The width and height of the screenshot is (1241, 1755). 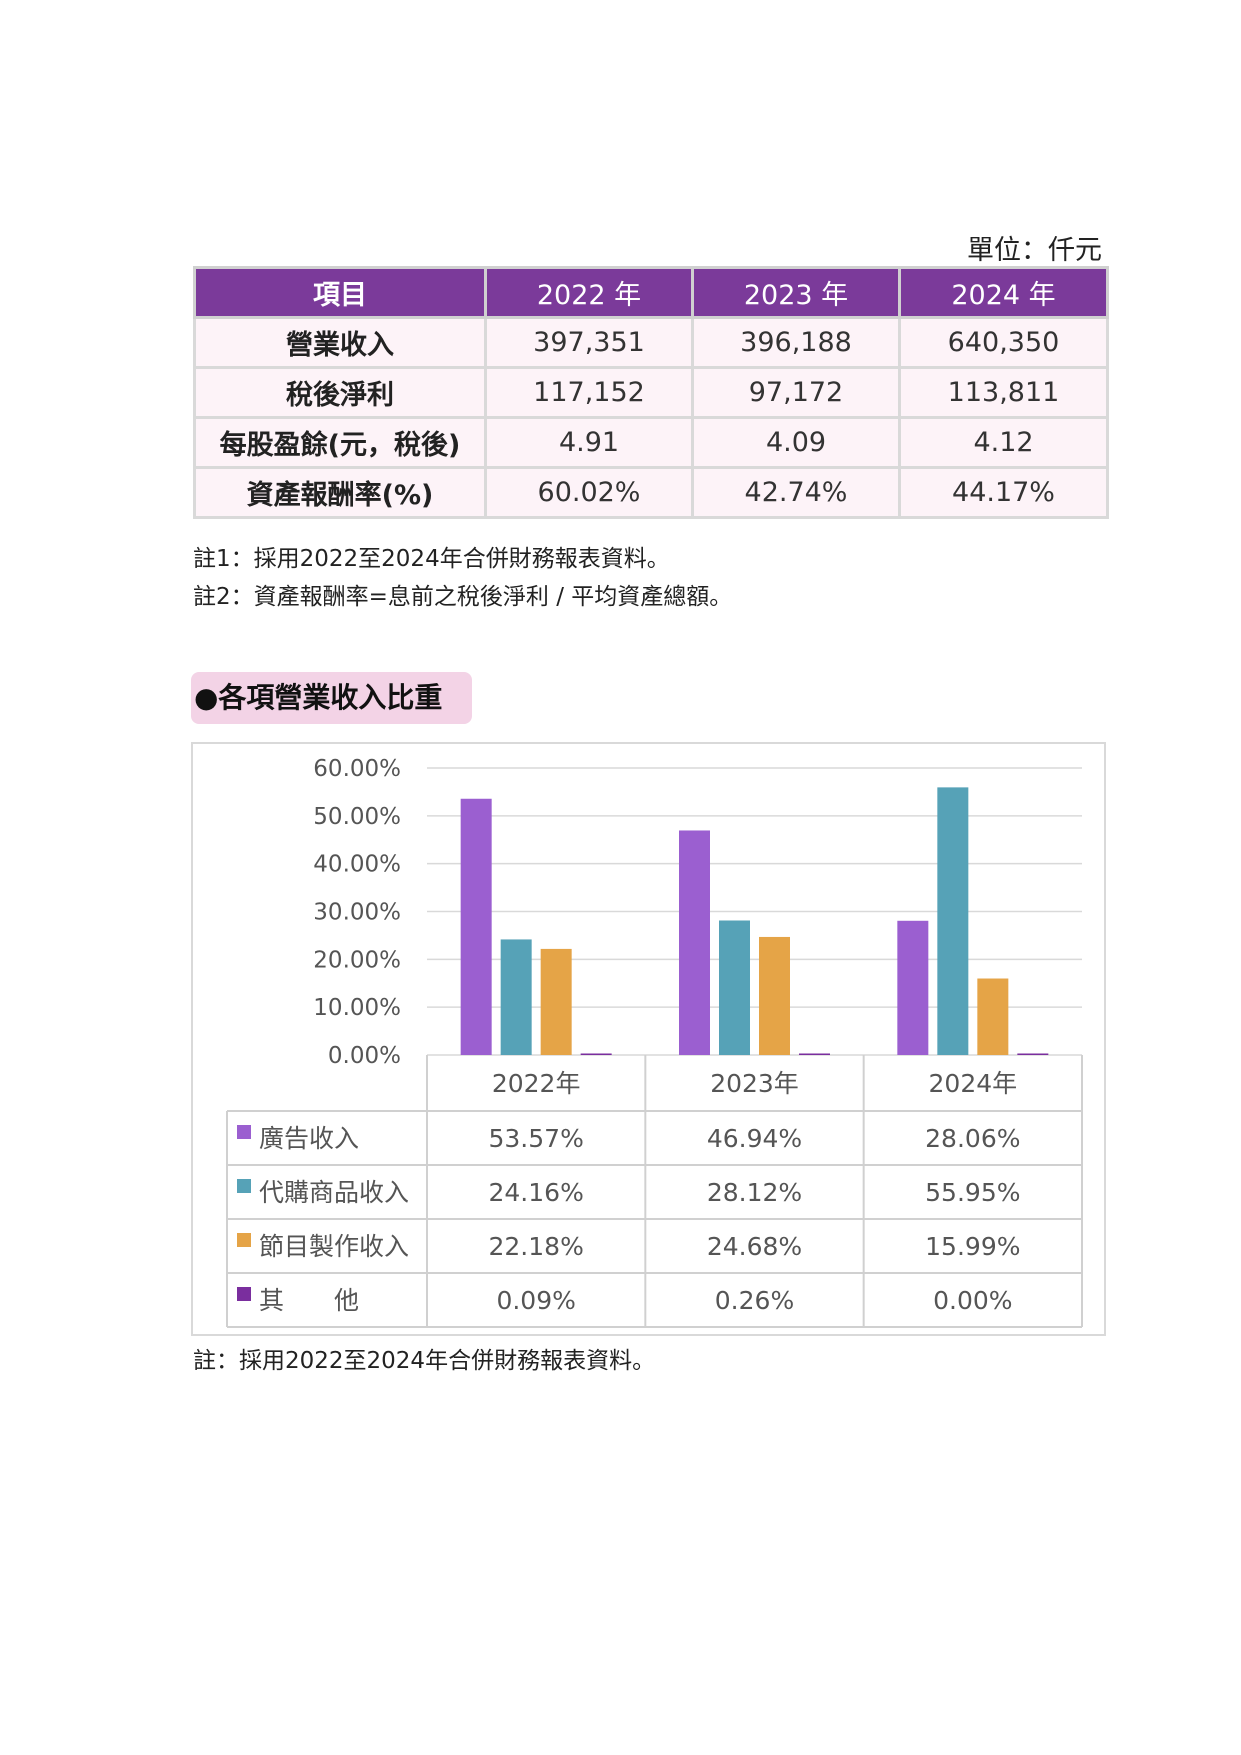 I want to click on data-label: 28.12%, so click(x=754, y=1192).